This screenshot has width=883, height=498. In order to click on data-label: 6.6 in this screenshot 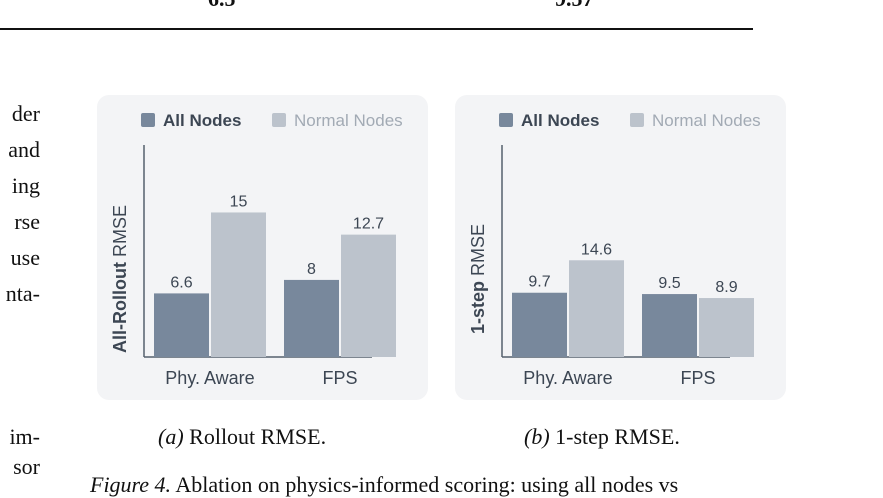, I will do `click(181, 282)`.